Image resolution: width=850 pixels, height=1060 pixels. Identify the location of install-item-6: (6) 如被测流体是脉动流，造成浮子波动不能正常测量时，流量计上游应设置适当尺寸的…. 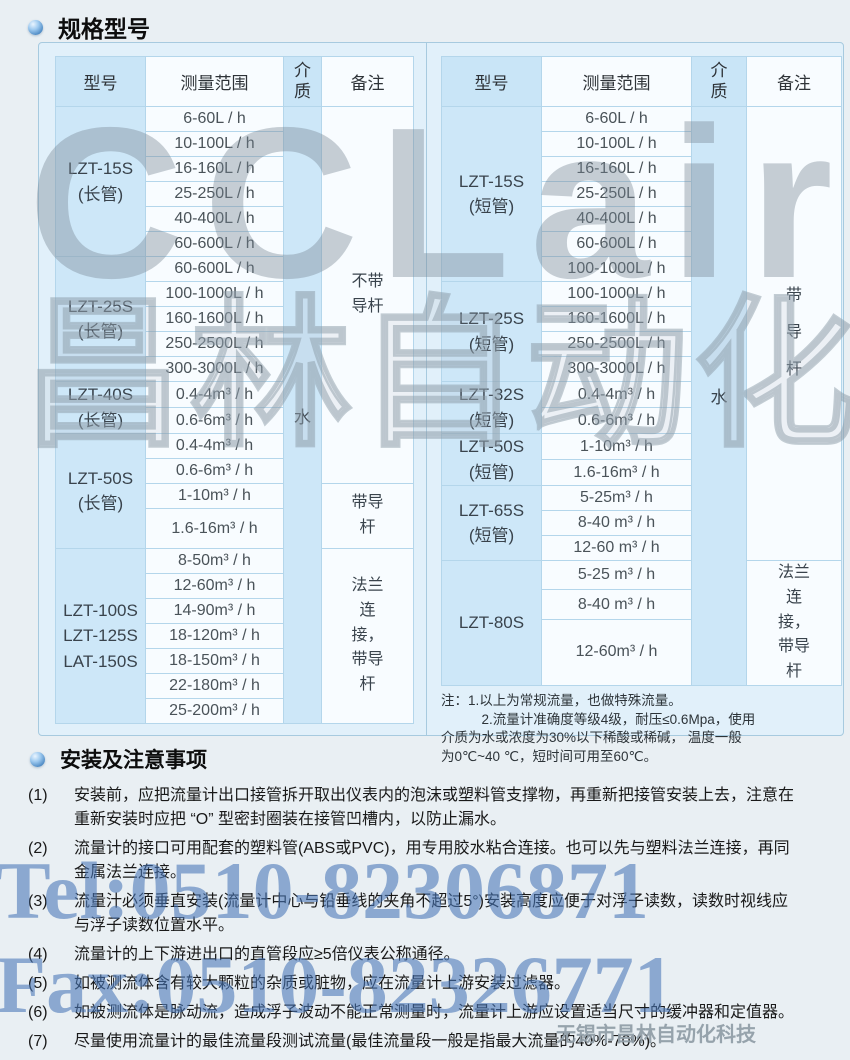
(425, 1013).